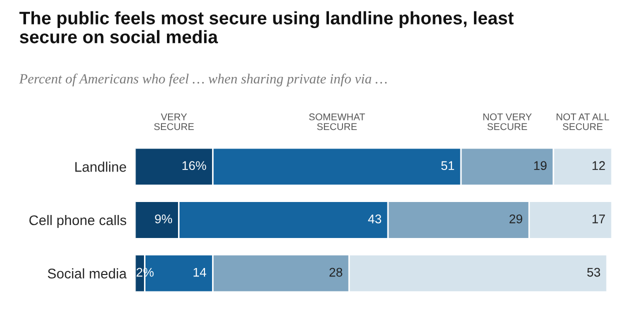  What do you see at coordinates (100, 167) in the screenshot?
I see `y-tick-label: Landline` at bounding box center [100, 167].